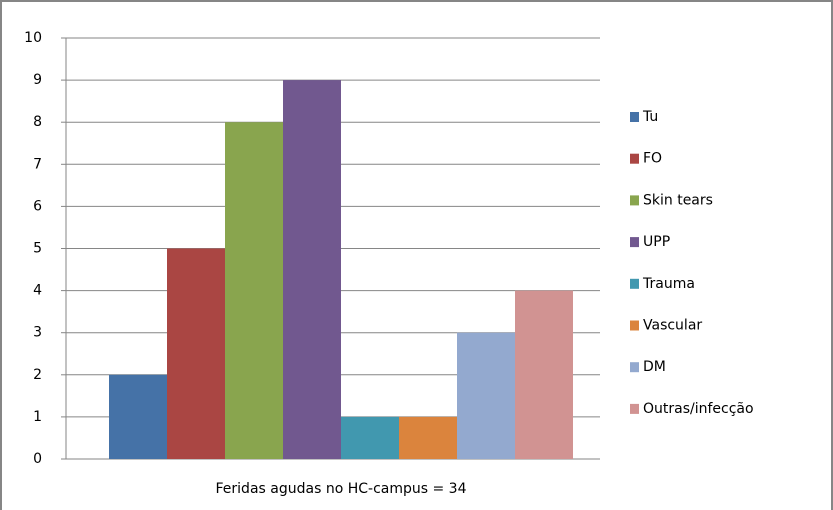  Describe the element at coordinates (37, 375) in the screenshot. I see `y-tick-label: 2` at that location.